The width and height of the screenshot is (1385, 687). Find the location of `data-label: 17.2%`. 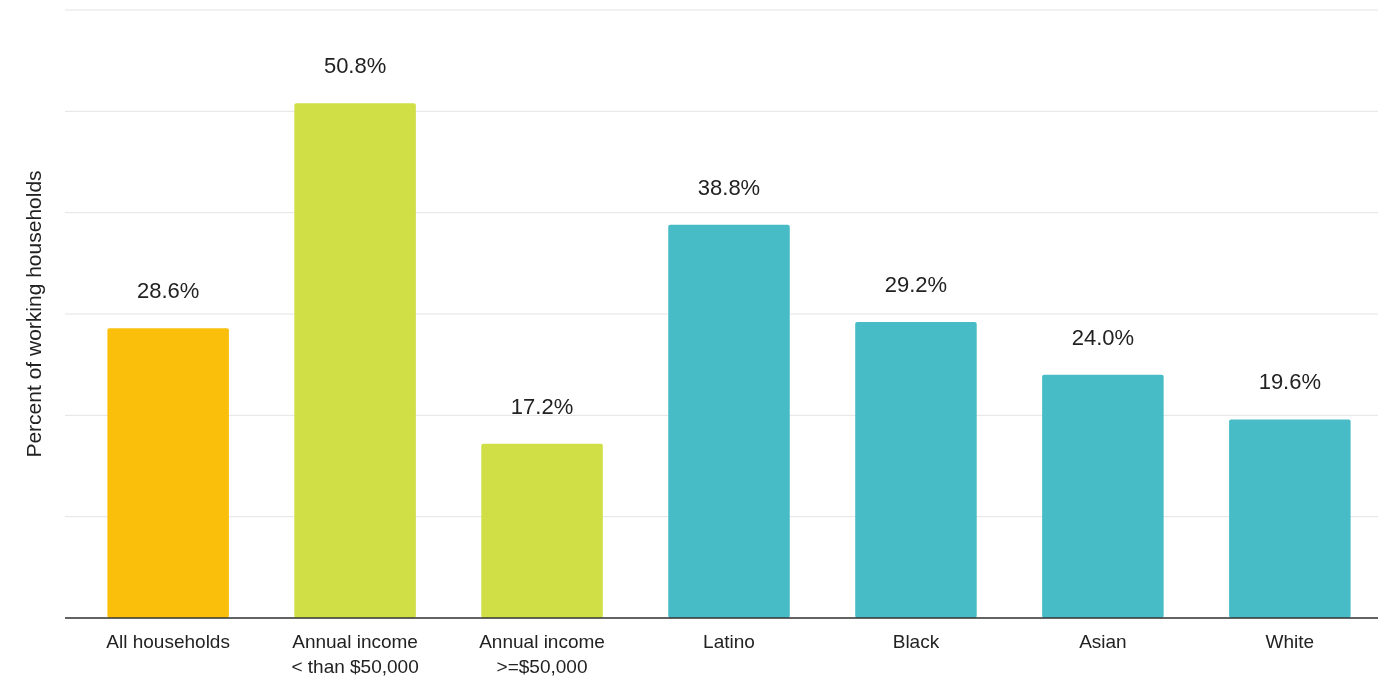

data-label: 17.2% is located at coordinates (542, 406).